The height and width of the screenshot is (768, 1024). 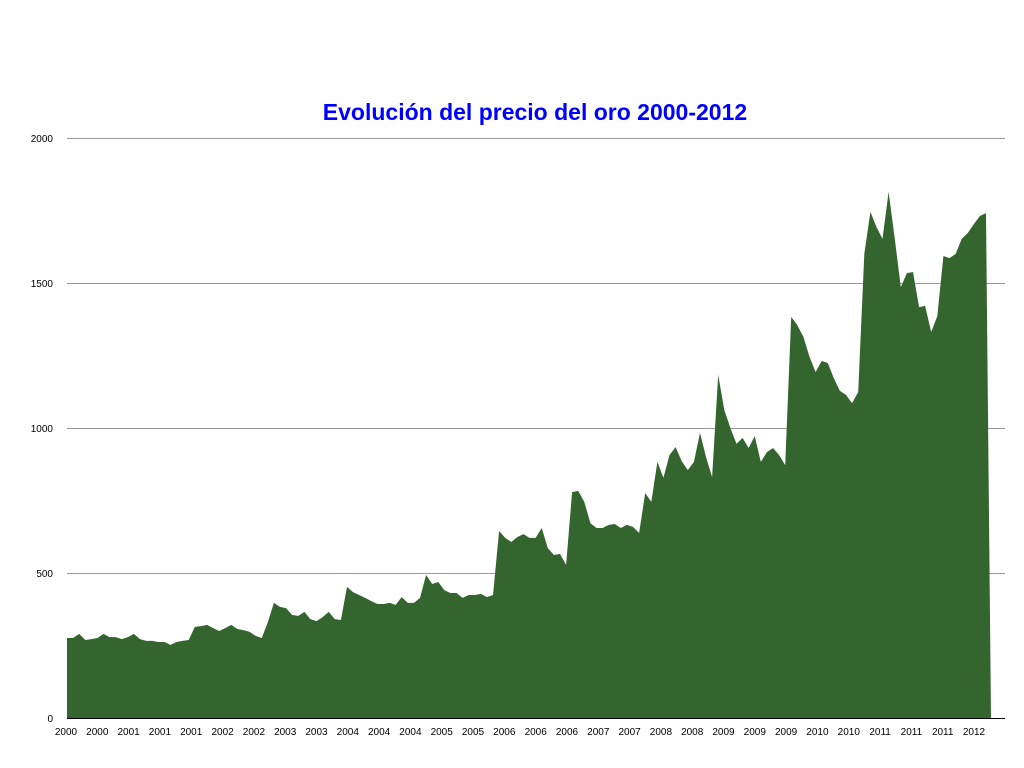 What do you see at coordinates (42, 139) in the screenshot?
I see `y-tick-label: 2000` at bounding box center [42, 139].